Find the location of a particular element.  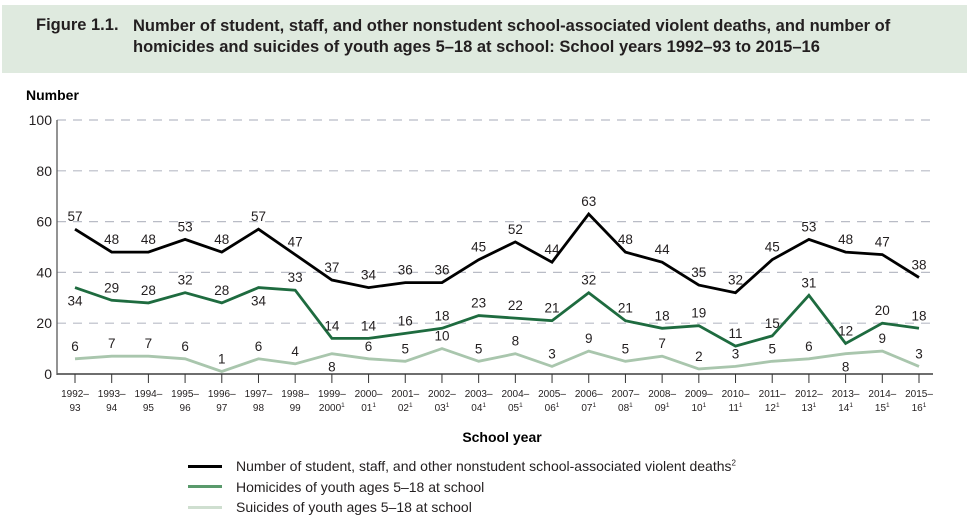

series-line-homicides is located at coordinates (497, 317).